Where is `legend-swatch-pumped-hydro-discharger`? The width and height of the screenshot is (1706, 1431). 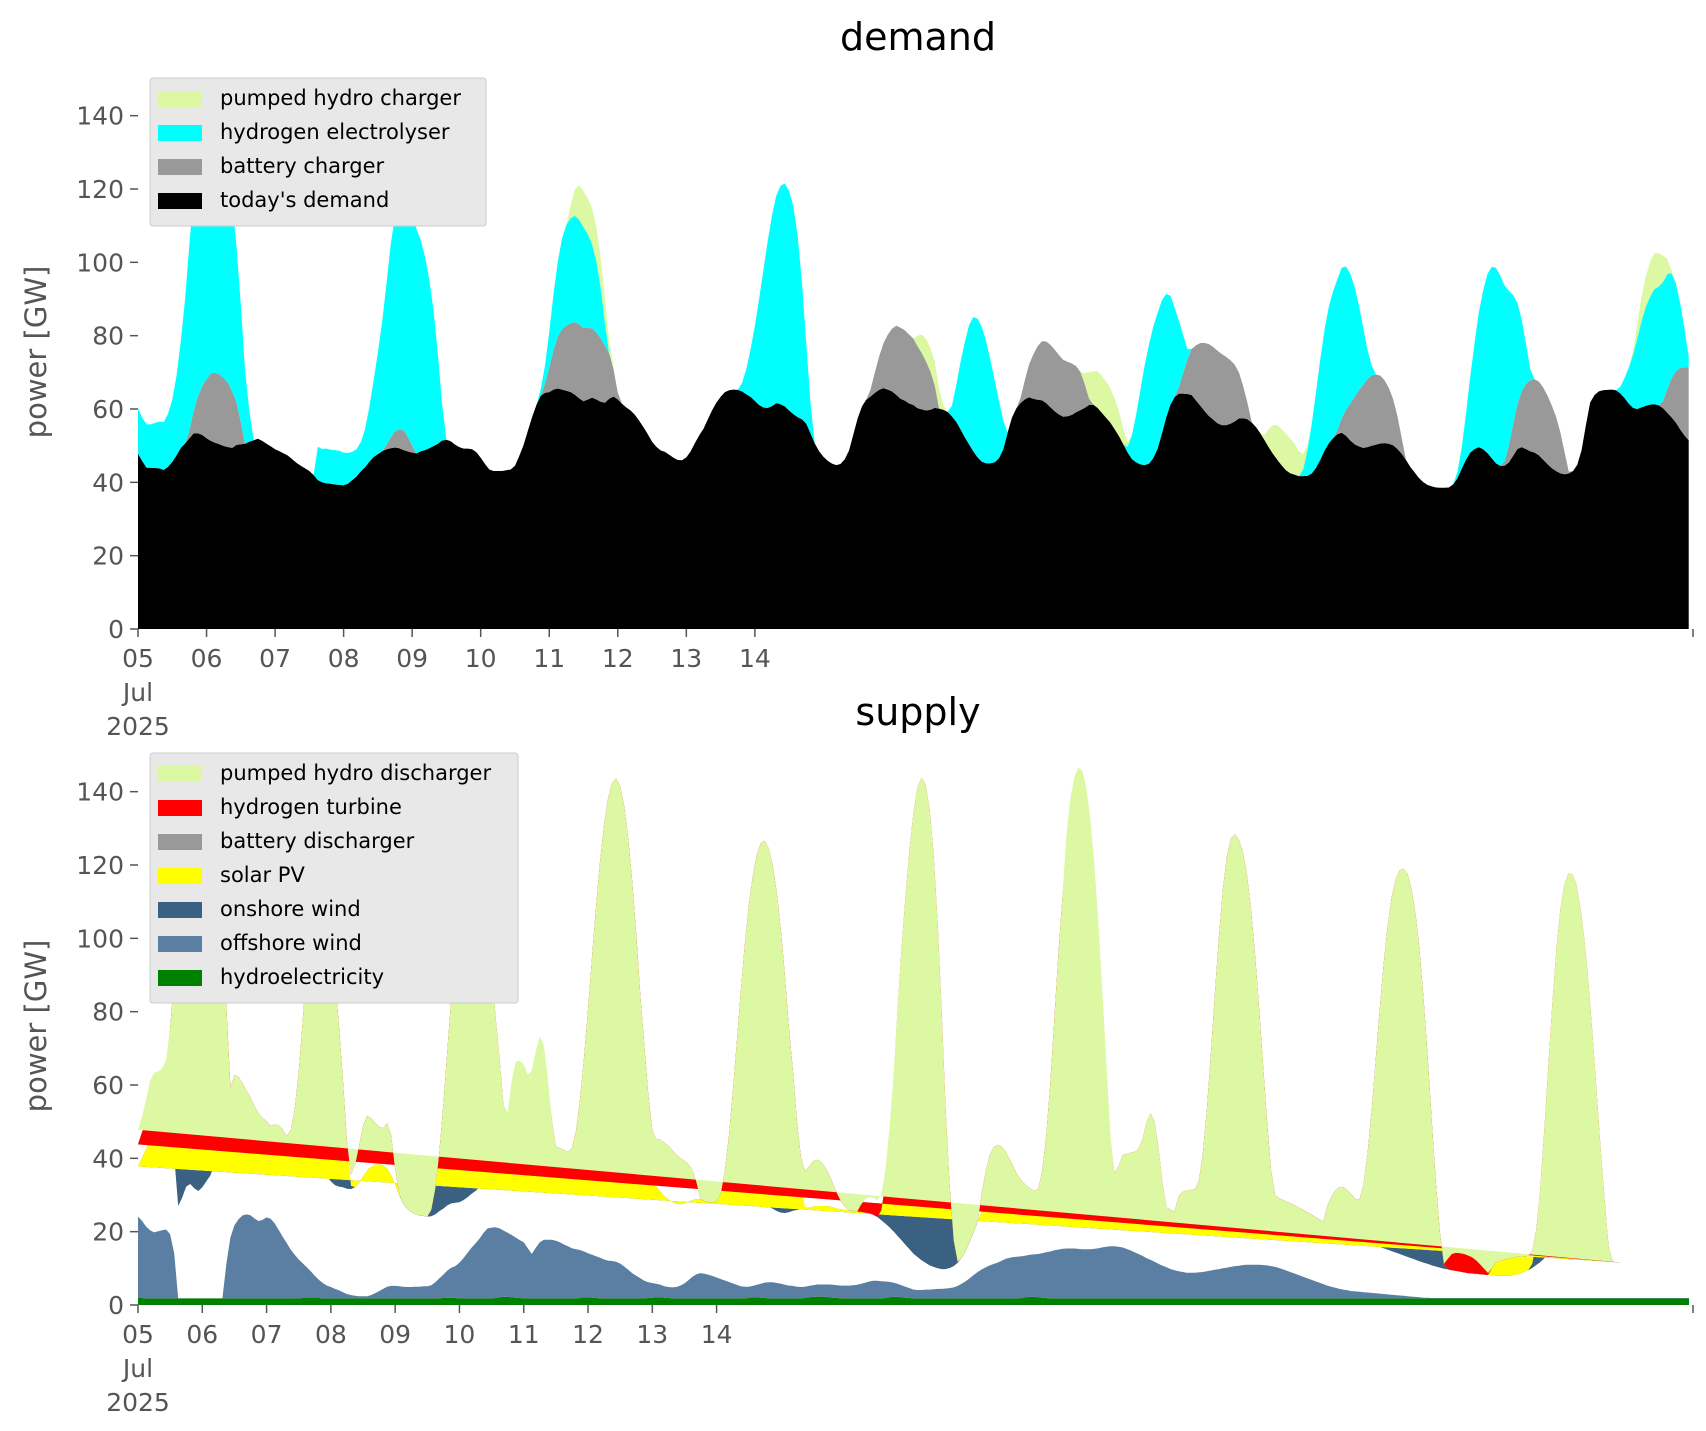
legend-swatch-pumped-hydro-discharger is located at coordinates (180, 774).